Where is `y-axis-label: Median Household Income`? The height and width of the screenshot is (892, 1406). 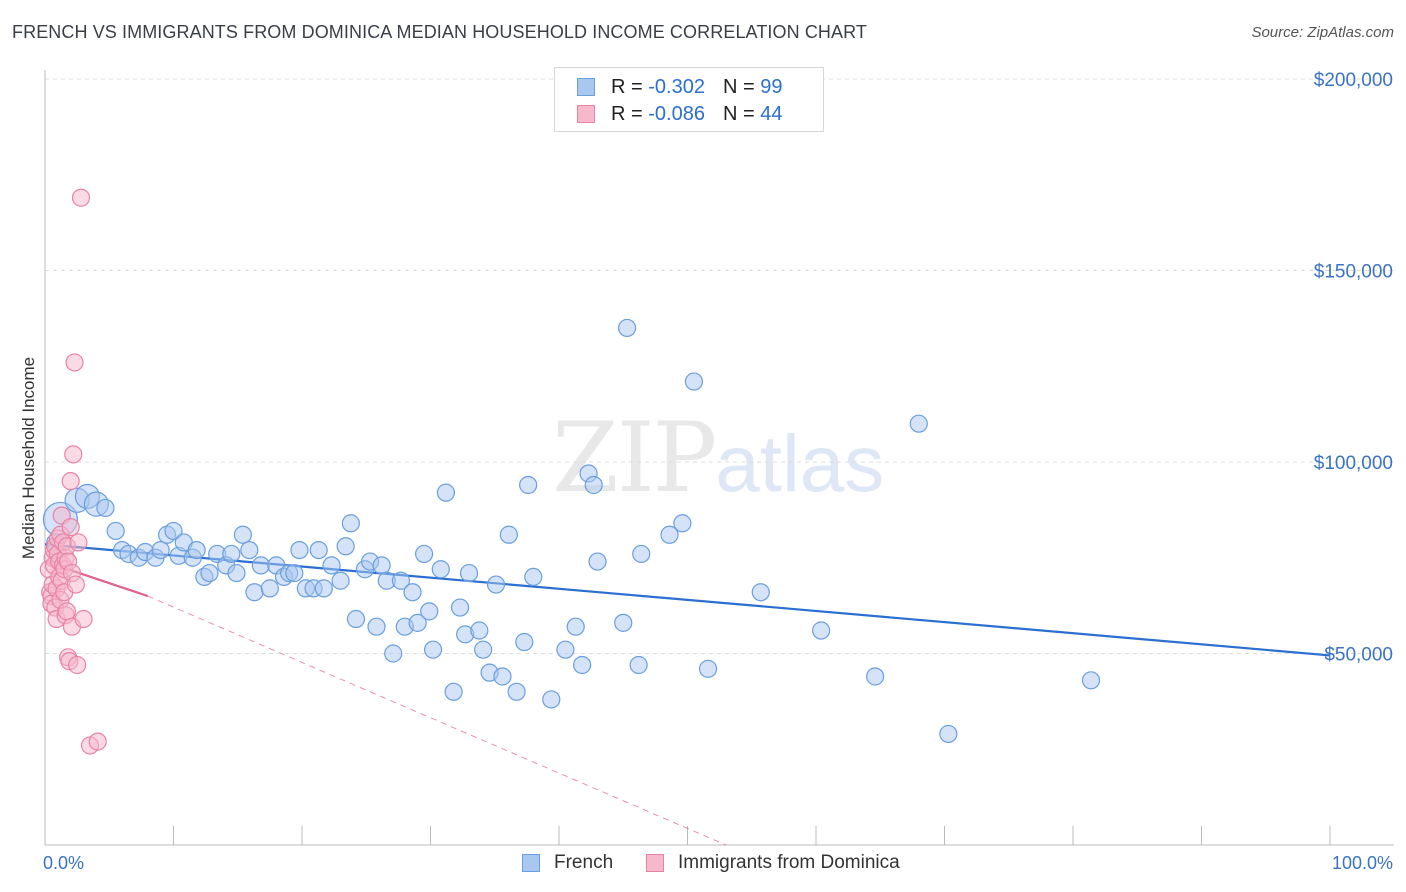 y-axis-label: Median Household Income is located at coordinates (28, 458).